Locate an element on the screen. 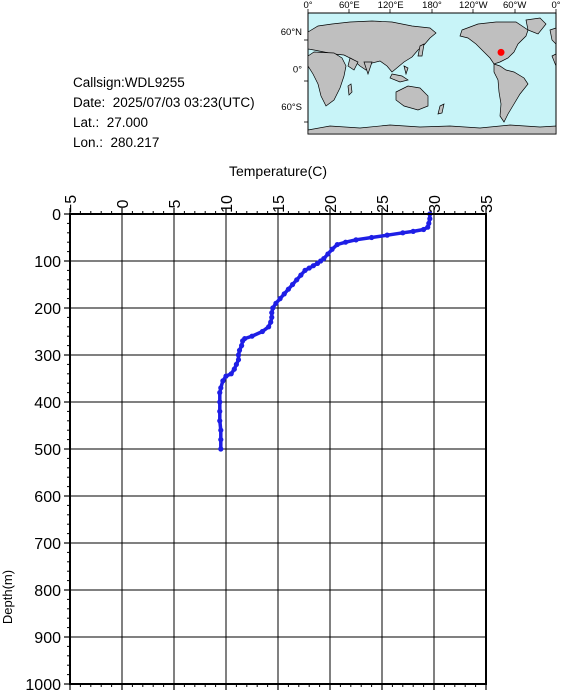 Image resolution: width=564 pixels, height=690 pixels. date-text: Date: 2025/07/03 03:23(UTC) is located at coordinates (164, 102).